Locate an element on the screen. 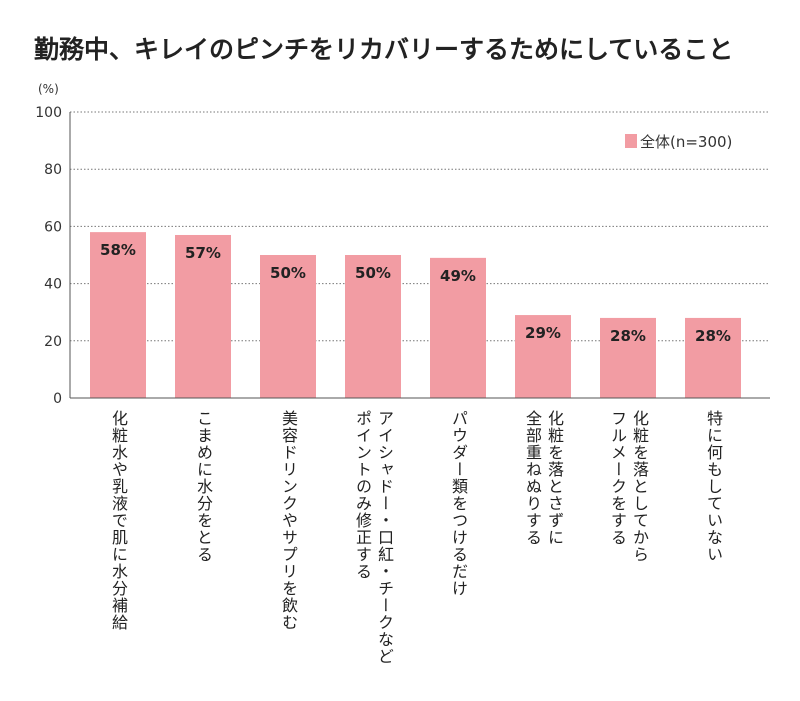 This screenshot has width=800, height=701. y-tick-label: 60 is located at coordinates (53, 227).